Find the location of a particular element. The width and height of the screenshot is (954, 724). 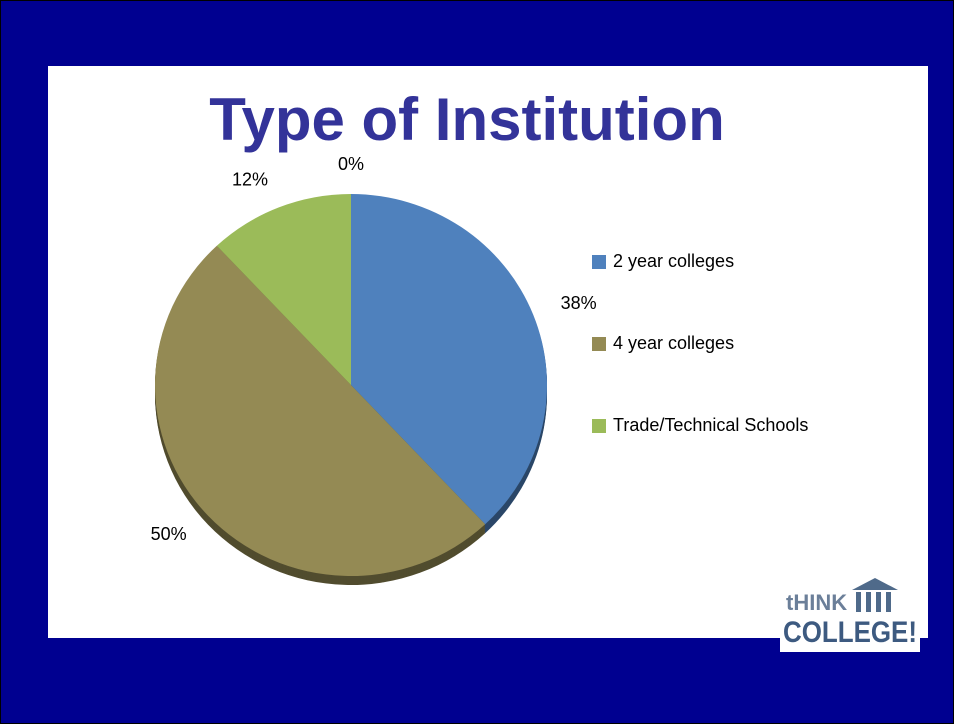

logo-line1: tHINK is located at coordinates (816, 602).